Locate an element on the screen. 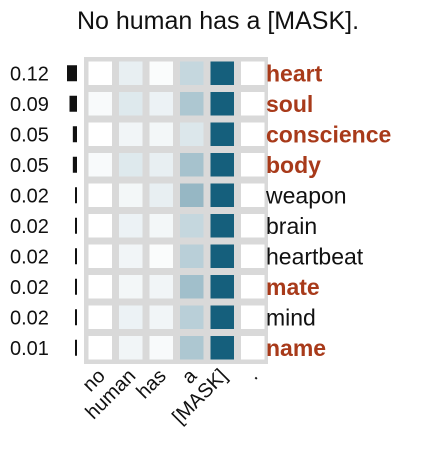 Image resolution: width=436 pixels, height=451 pixels. token-label: . is located at coordinates (252, 374).